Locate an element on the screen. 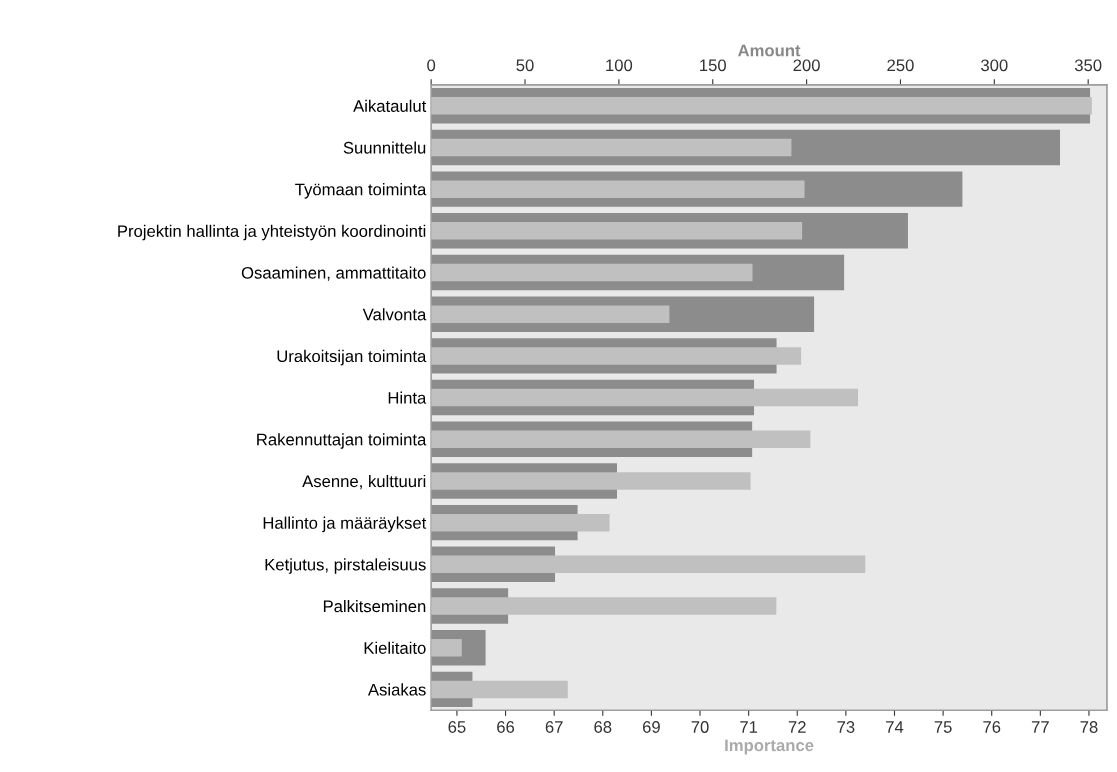 The image size is (1117, 772). x-tick-label: 72 is located at coordinates (797, 727).